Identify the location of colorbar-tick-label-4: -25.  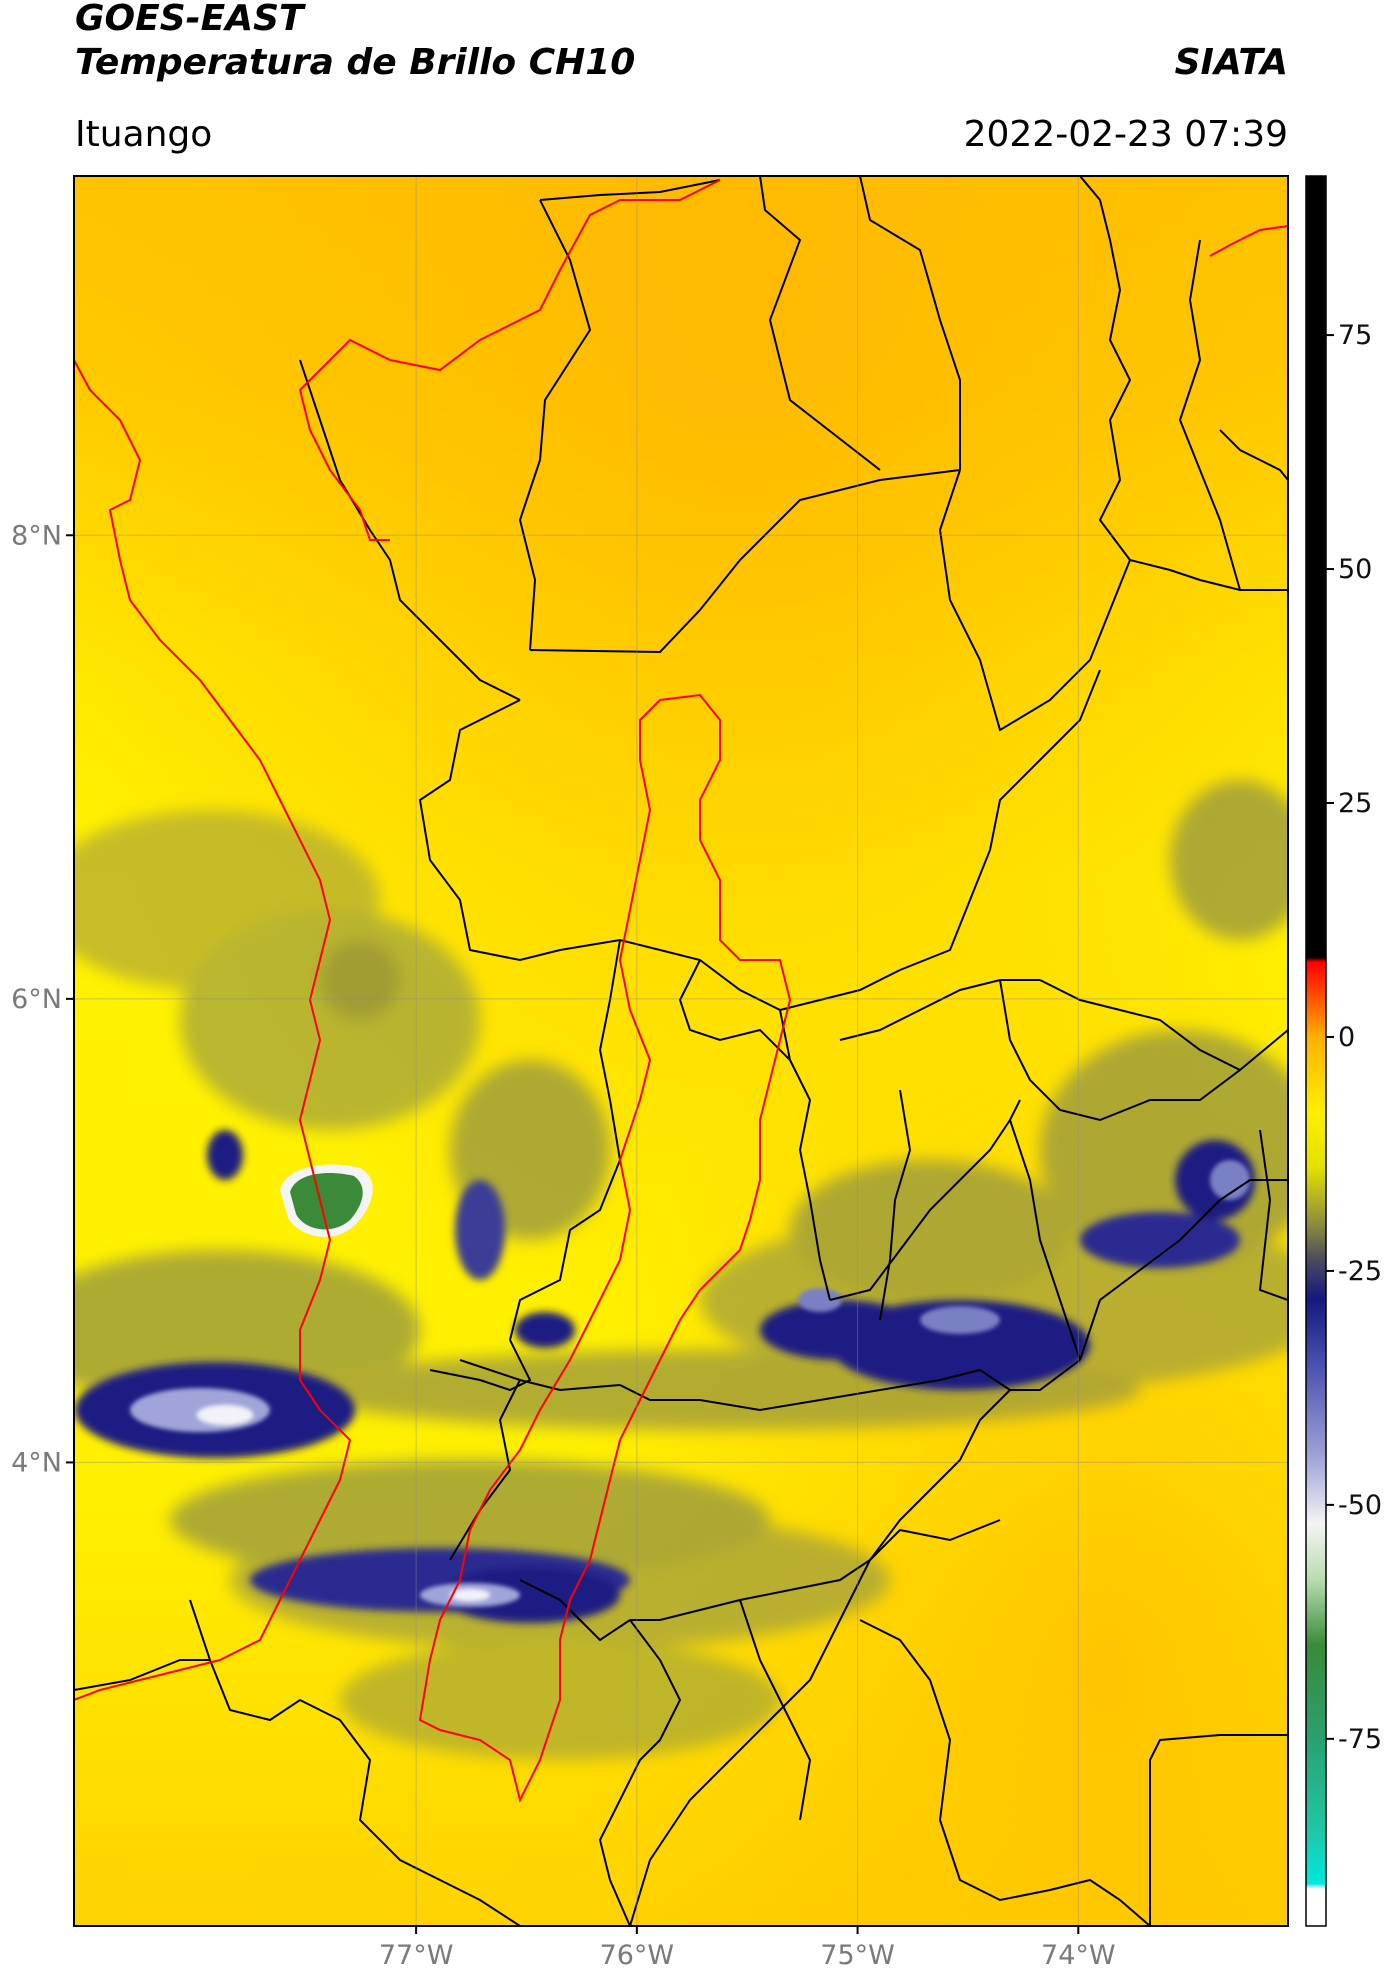
(1360, 1271).